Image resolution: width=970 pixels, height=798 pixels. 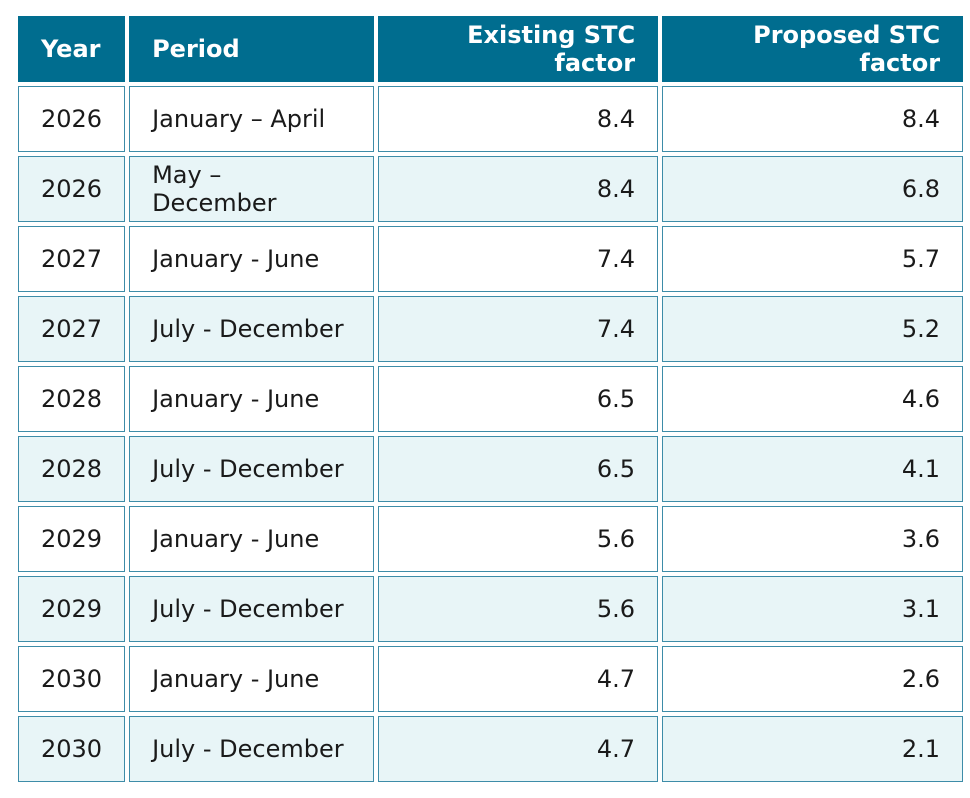 What do you see at coordinates (252, 49) in the screenshot?
I see `header-period: Period` at bounding box center [252, 49].